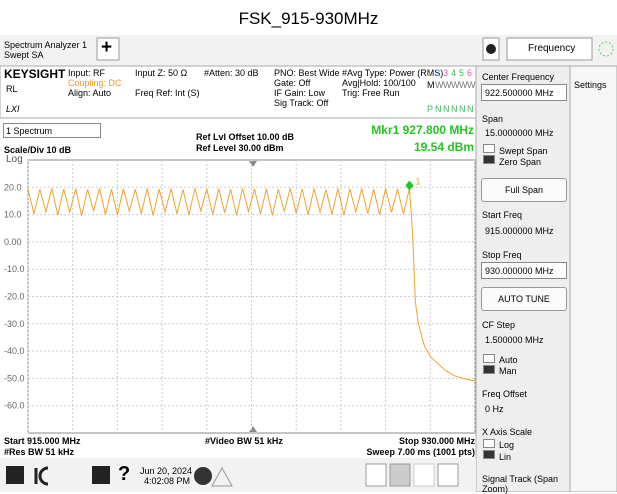 This screenshot has height=494, width=617. I want to click on marker-id: 1, so click(417, 182).